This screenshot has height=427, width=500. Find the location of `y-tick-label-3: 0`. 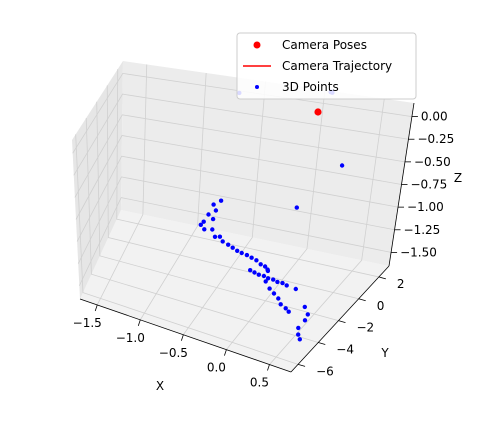

y-tick-label-3: 0 is located at coordinates (381, 306).